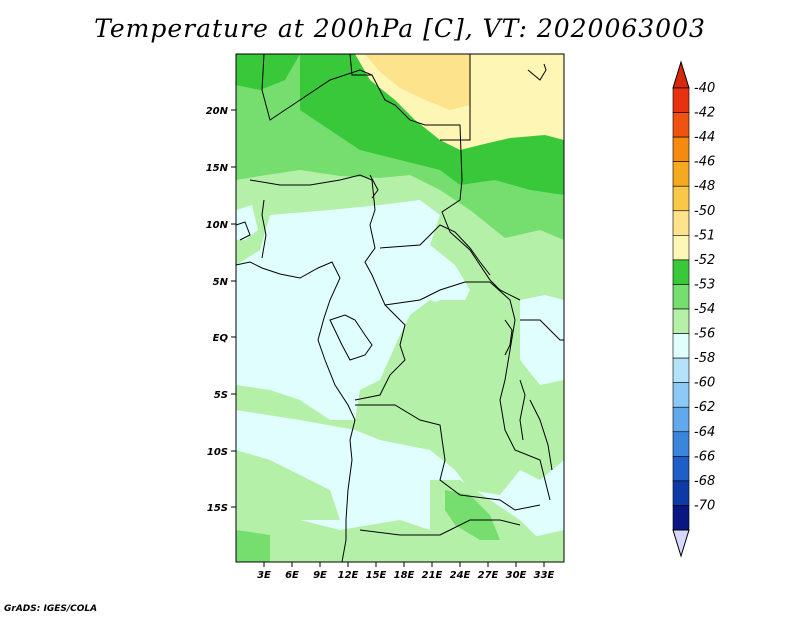 This screenshot has width=800, height=618. I want to click on colorbar-label: -54, so click(704, 309).